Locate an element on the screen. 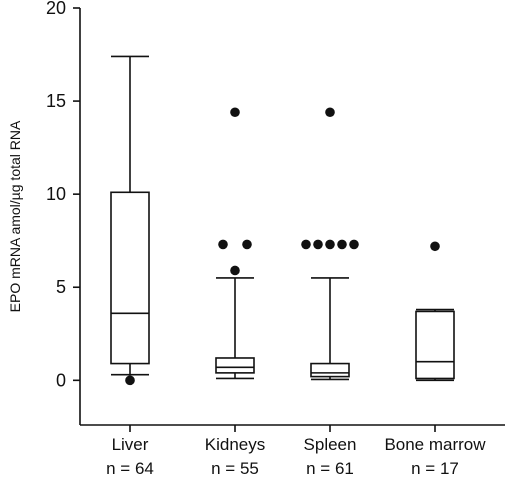 The height and width of the screenshot is (479, 520). box-liver is located at coordinates (130, 220).